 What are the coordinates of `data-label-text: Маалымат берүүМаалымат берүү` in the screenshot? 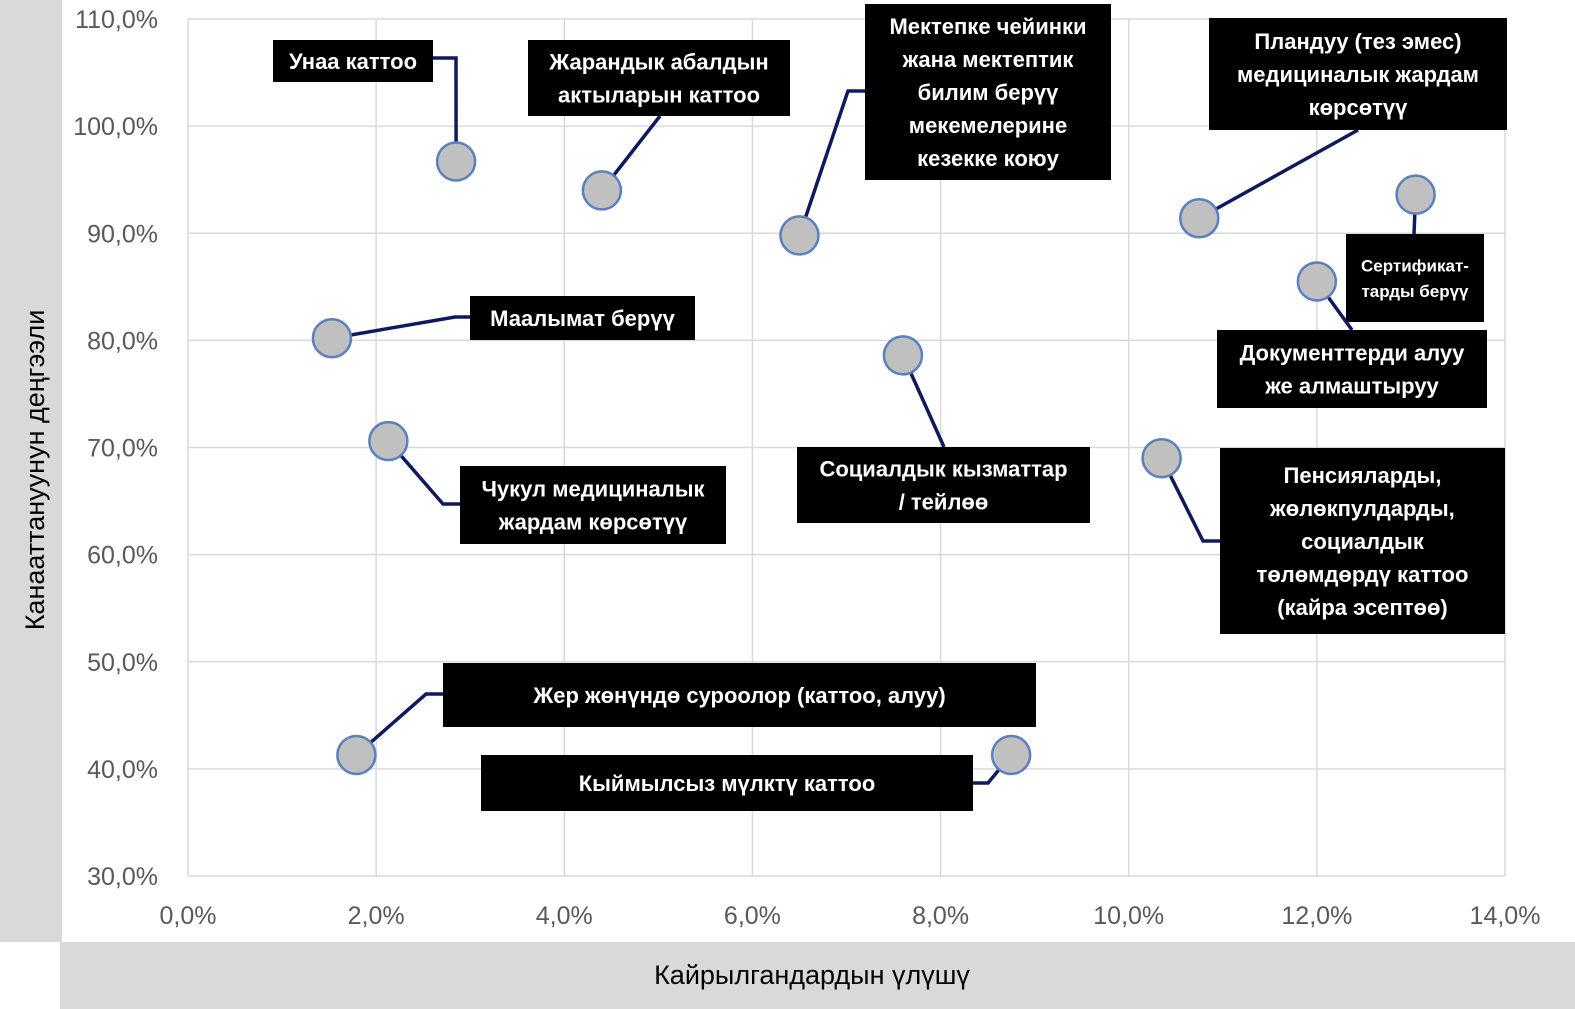 It's located at (582, 318).